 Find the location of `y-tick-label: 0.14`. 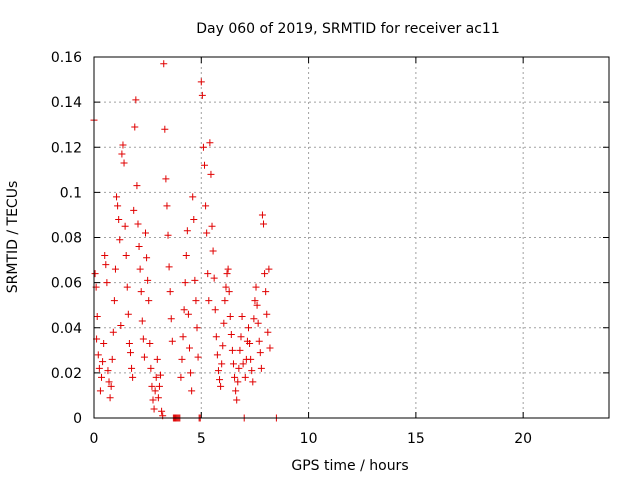

y-tick-label: 0.14 is located at coordinates (66, 103).